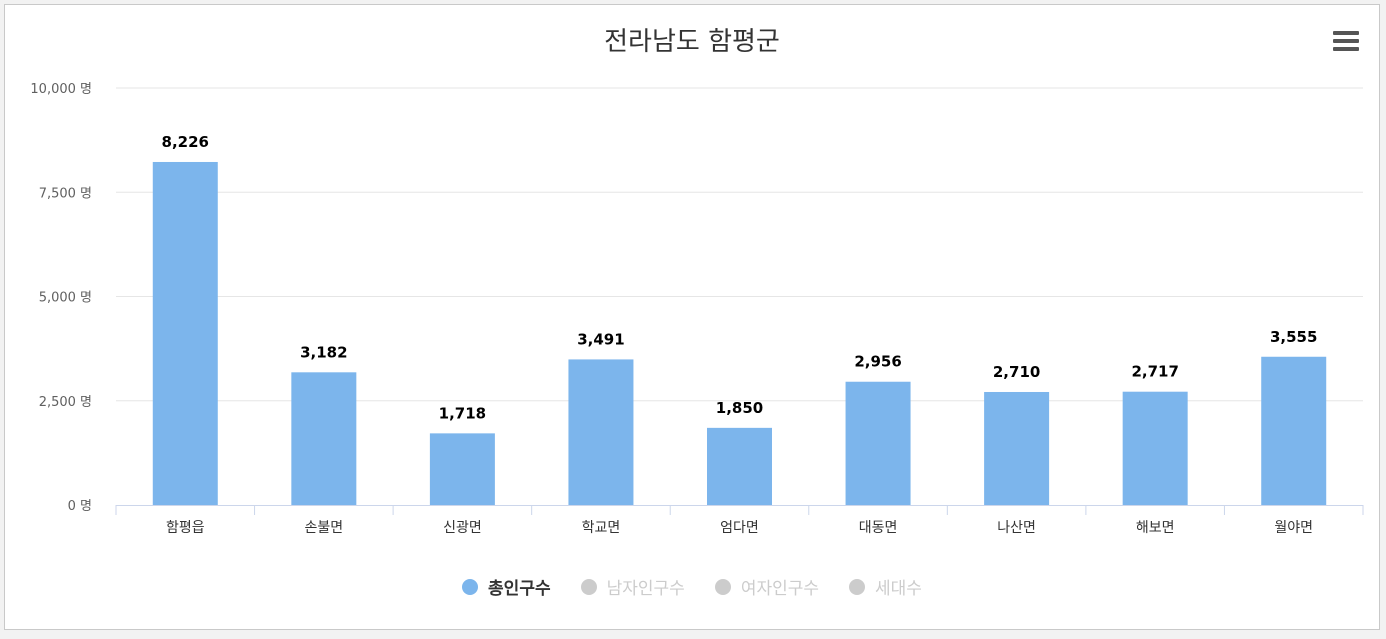 The image size is (1386, 639). I want to click on chart-legend: 총인구수 남자인구수 여자인구수 세대수, so click(692, 586).